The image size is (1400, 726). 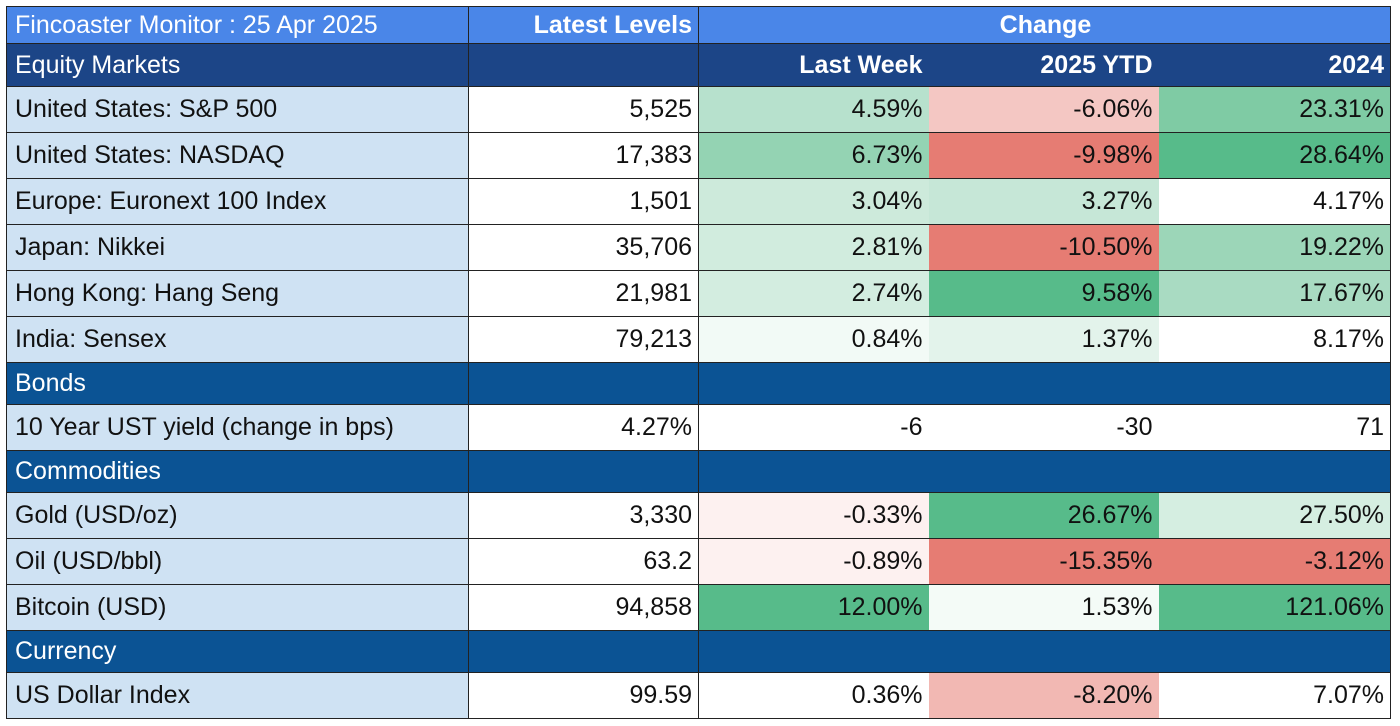 I want to click on latest-level-value: 1,501, so click(x=583, y=201).